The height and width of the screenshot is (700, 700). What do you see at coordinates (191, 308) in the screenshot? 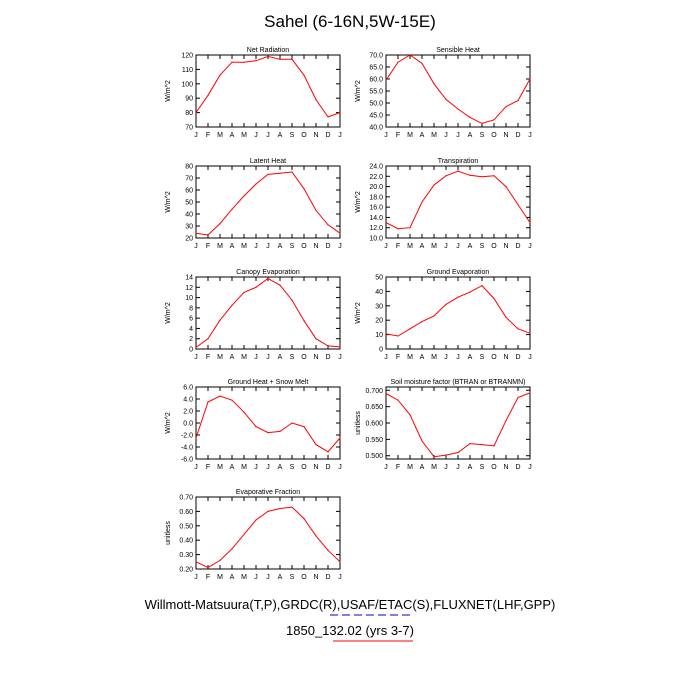
I see `y-tick-label: 8` at bounding box center [191, 308].